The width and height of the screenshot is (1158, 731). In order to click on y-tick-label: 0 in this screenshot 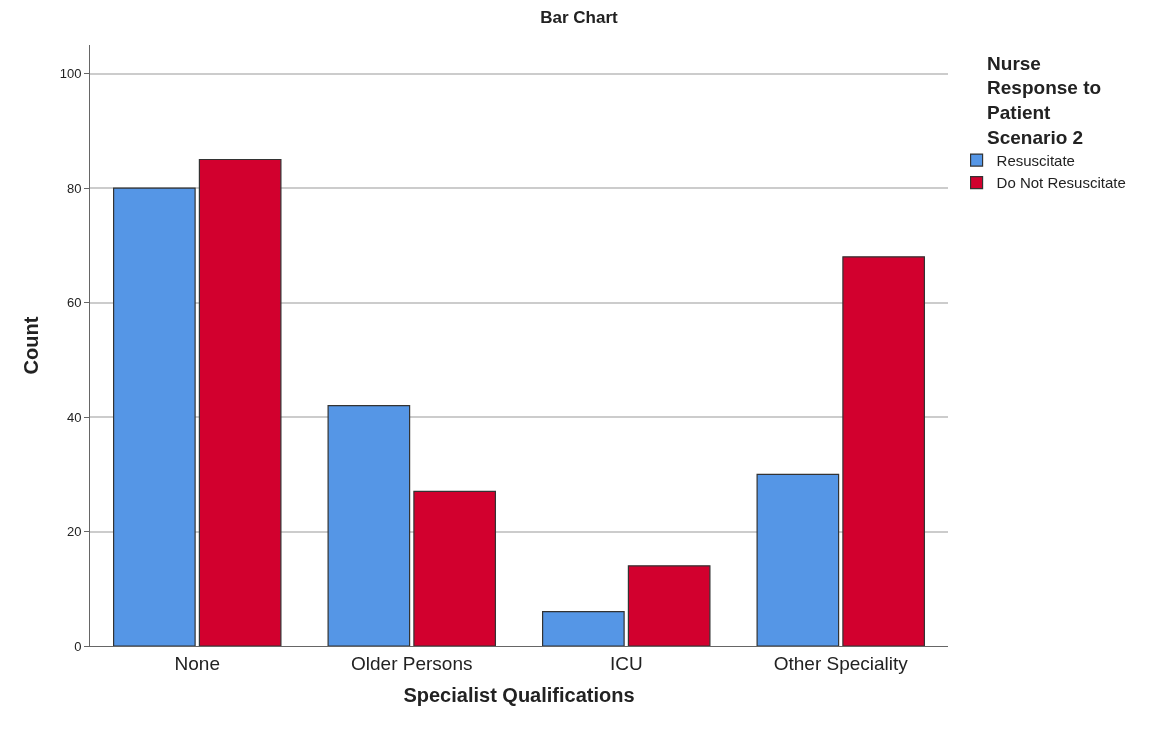, I will do `click(78, 646)`.